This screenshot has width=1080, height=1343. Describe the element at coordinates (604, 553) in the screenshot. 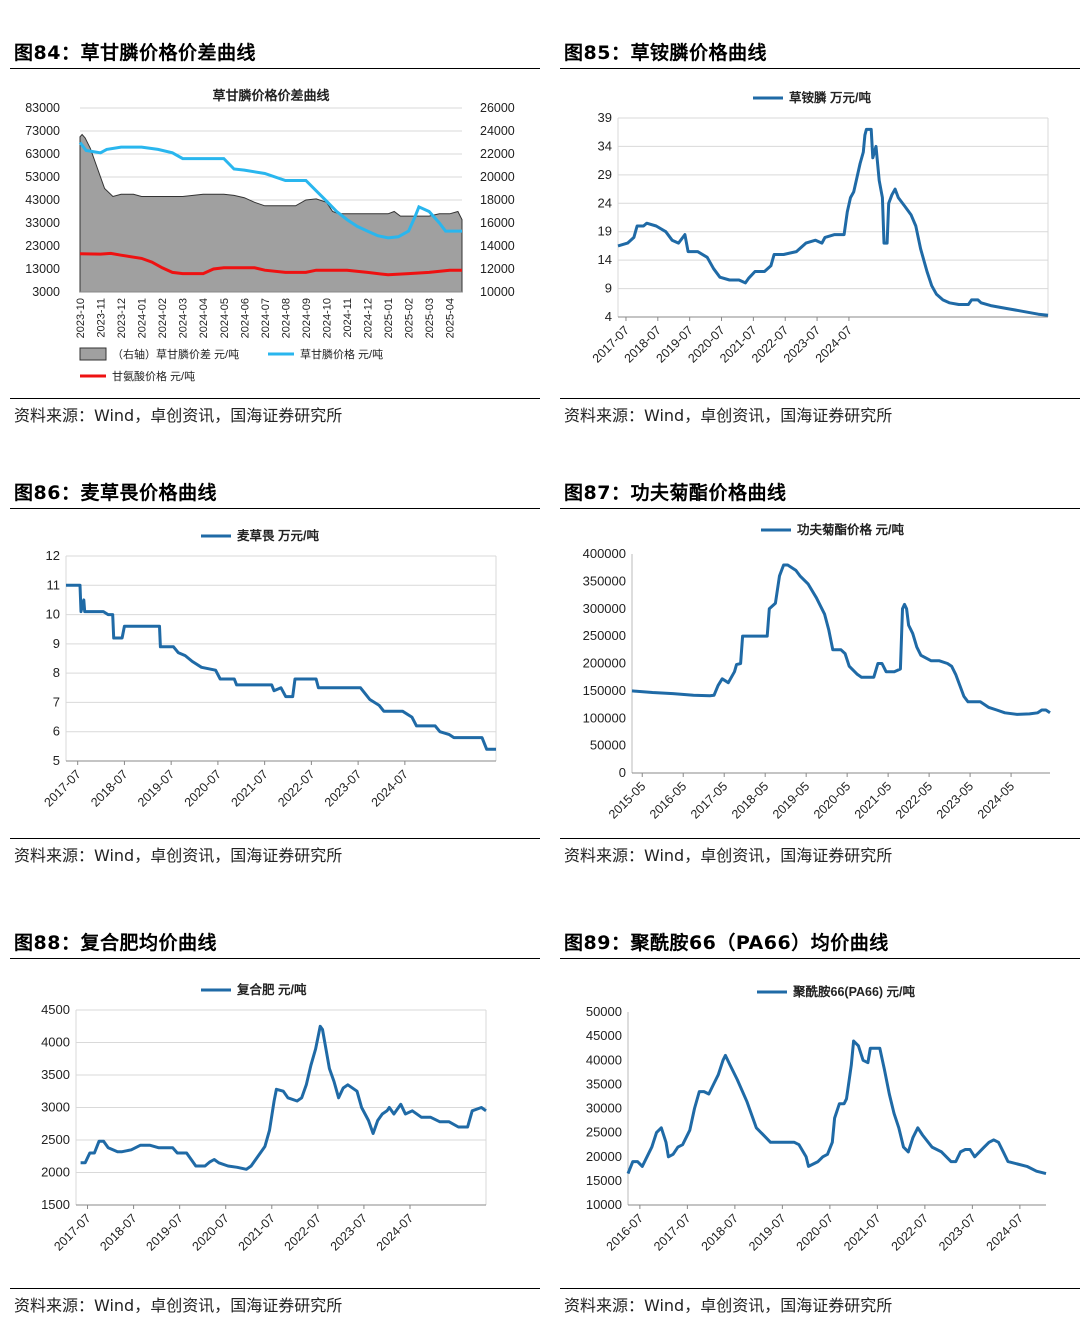

I see `y-tick-label: 400000` at that location.